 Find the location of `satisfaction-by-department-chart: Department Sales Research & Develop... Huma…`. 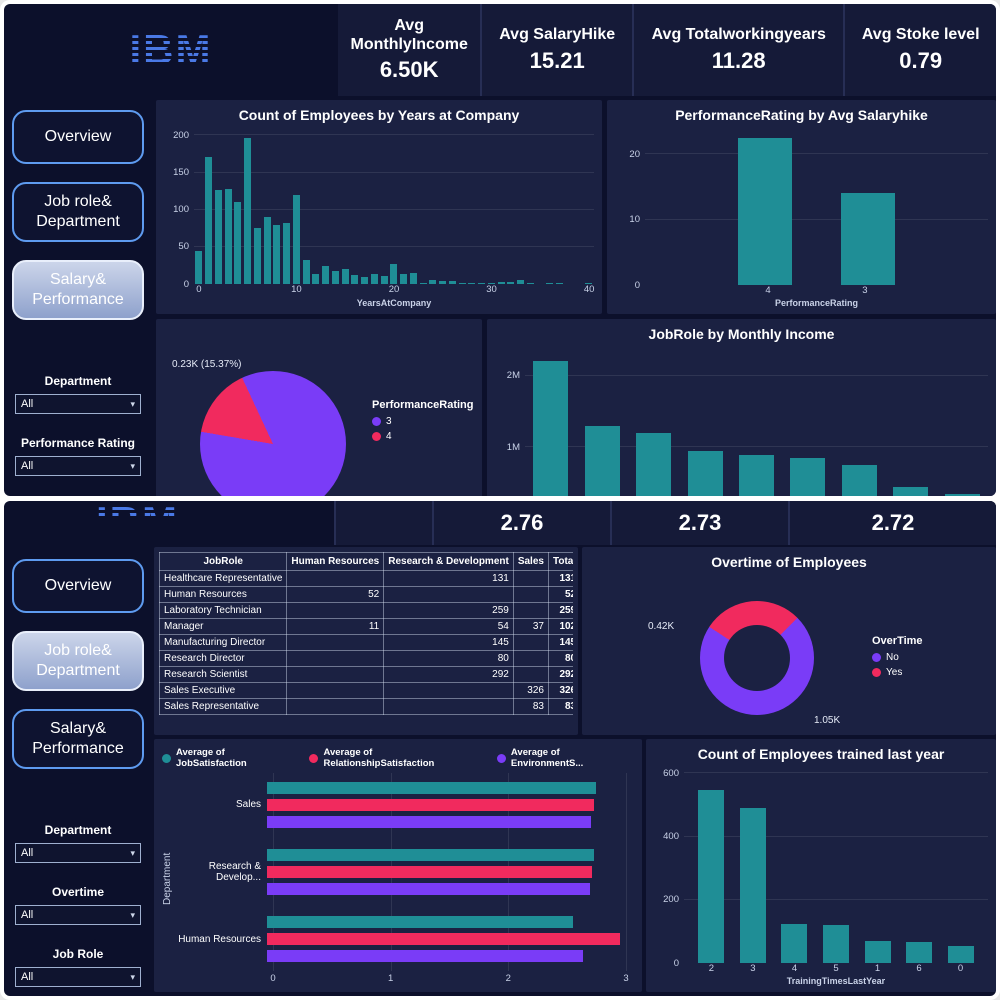

satisfaction-by-department-chart: Department Sales Research & Develop... Huma… is located at coordinates (398, 878).